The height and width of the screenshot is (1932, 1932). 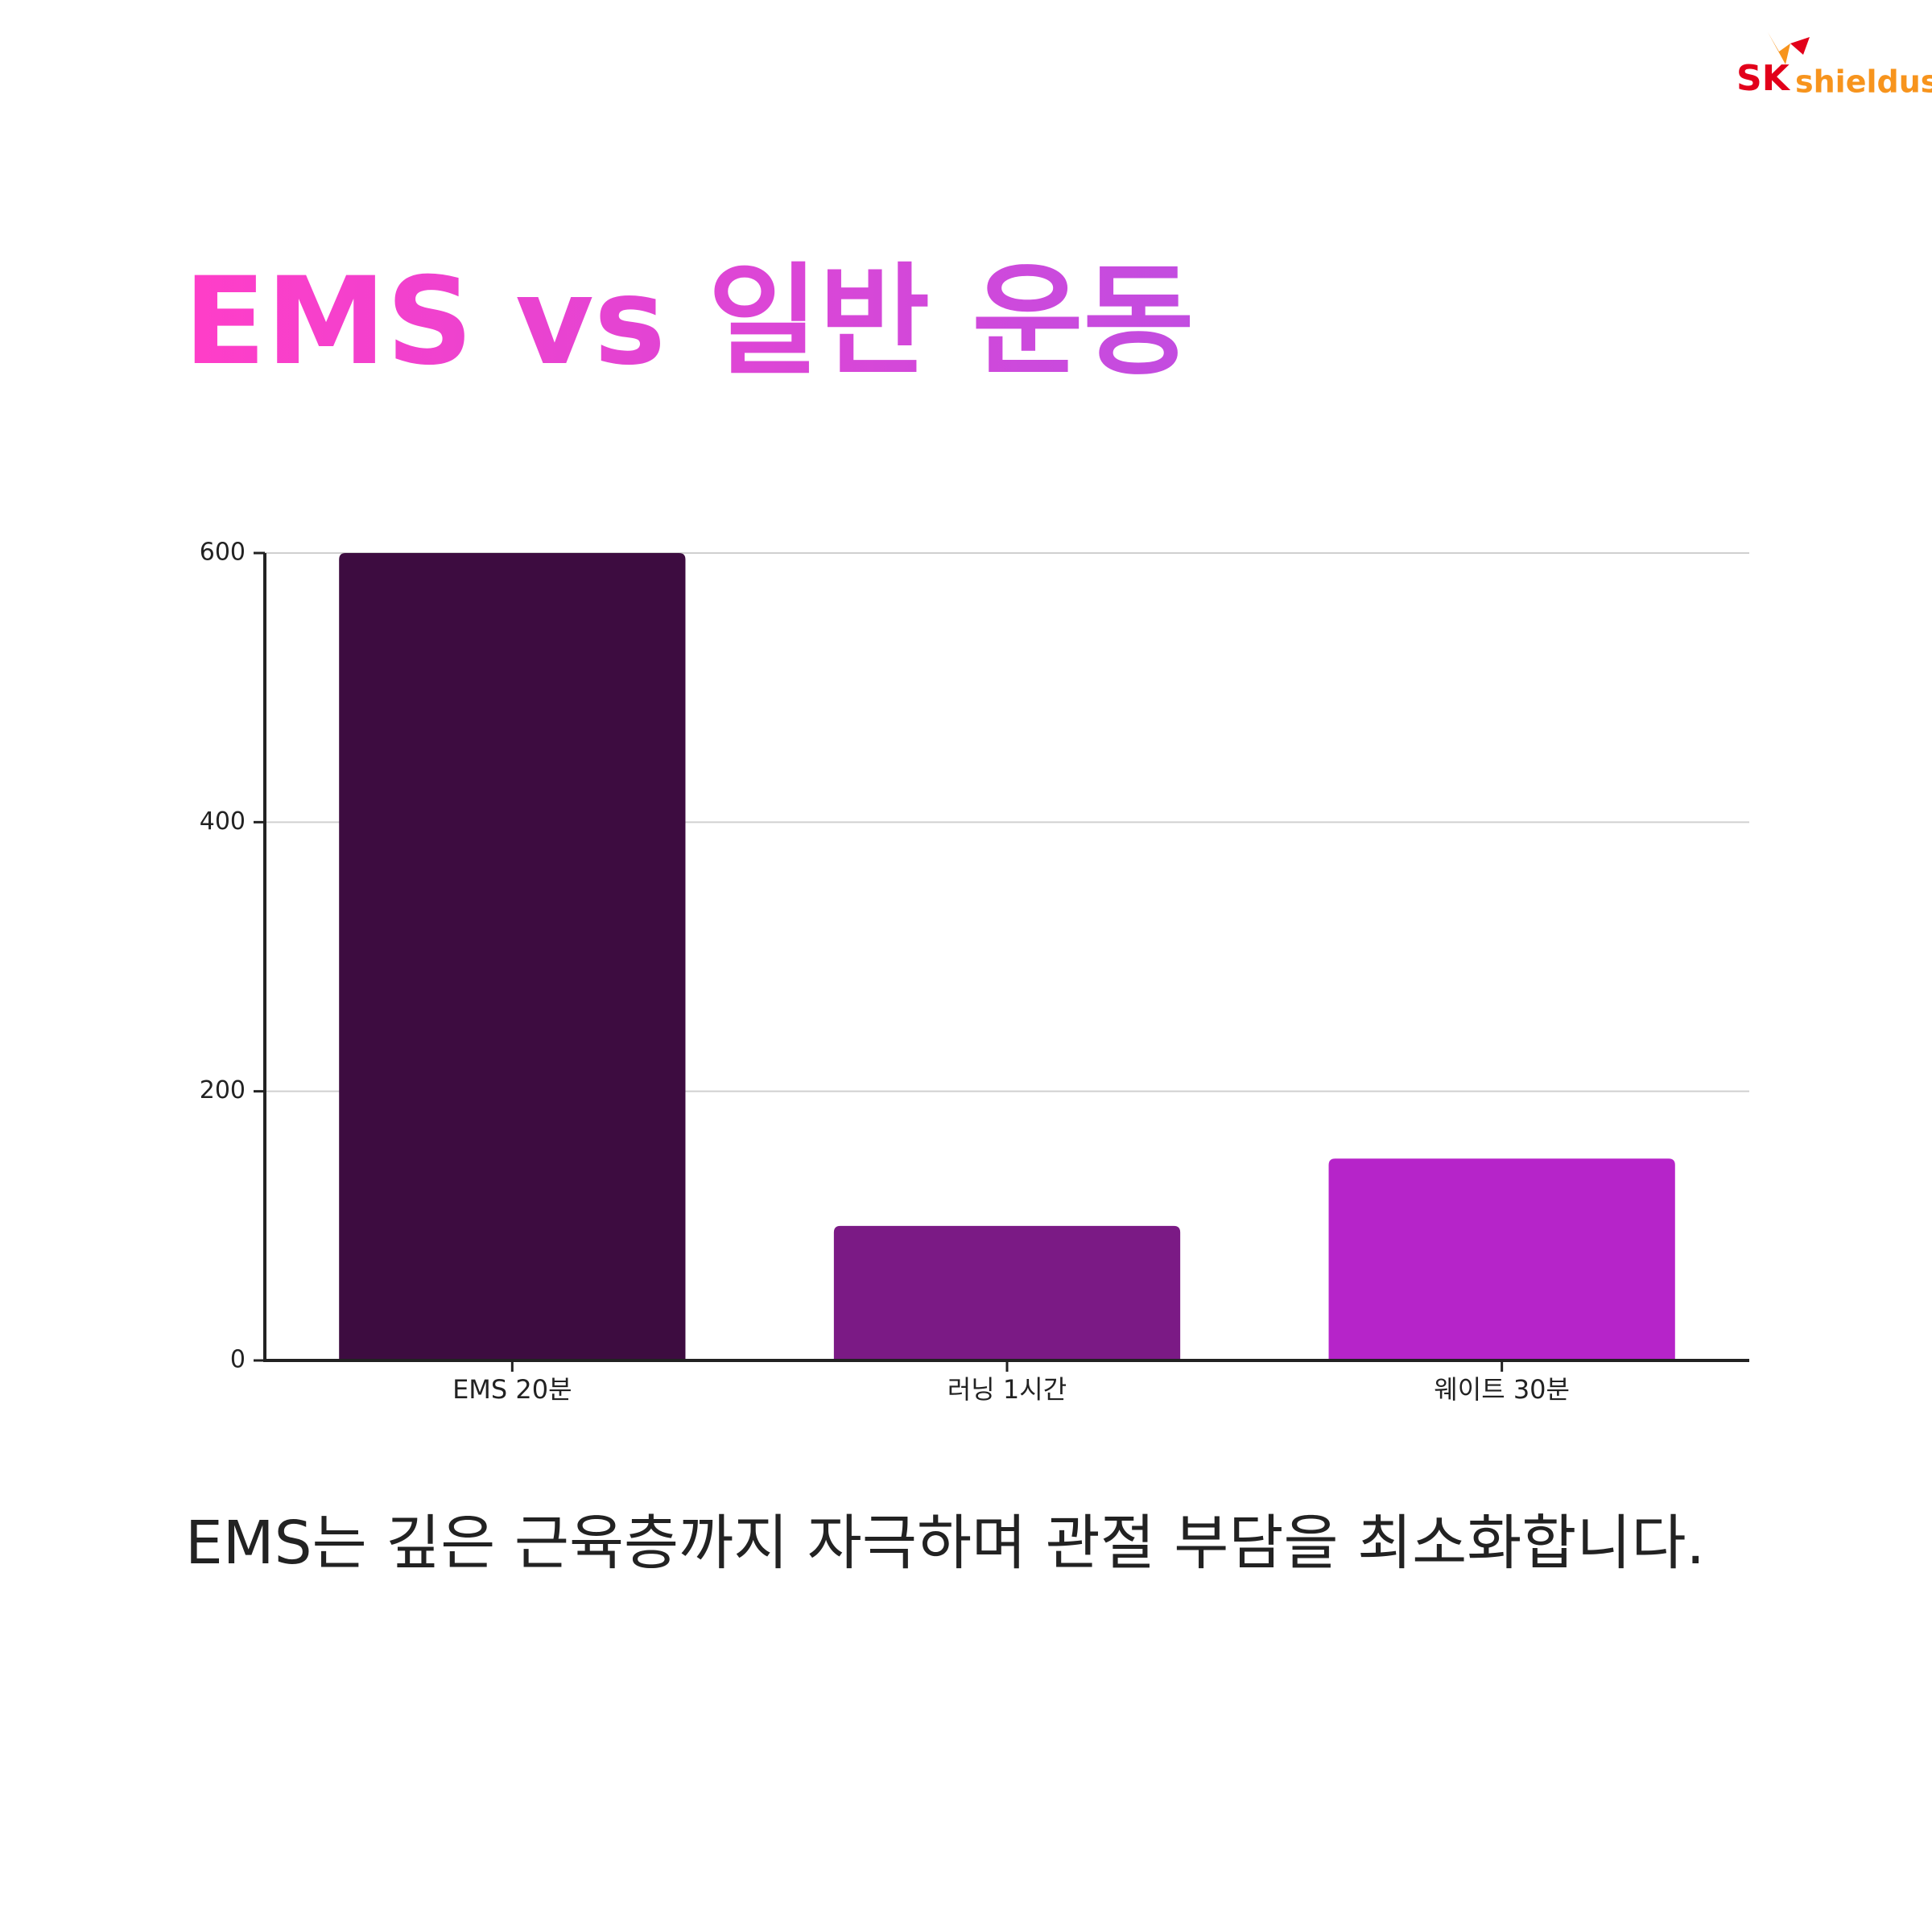 I want to click on logo-sk: SK, so click(x=1764, y=78).